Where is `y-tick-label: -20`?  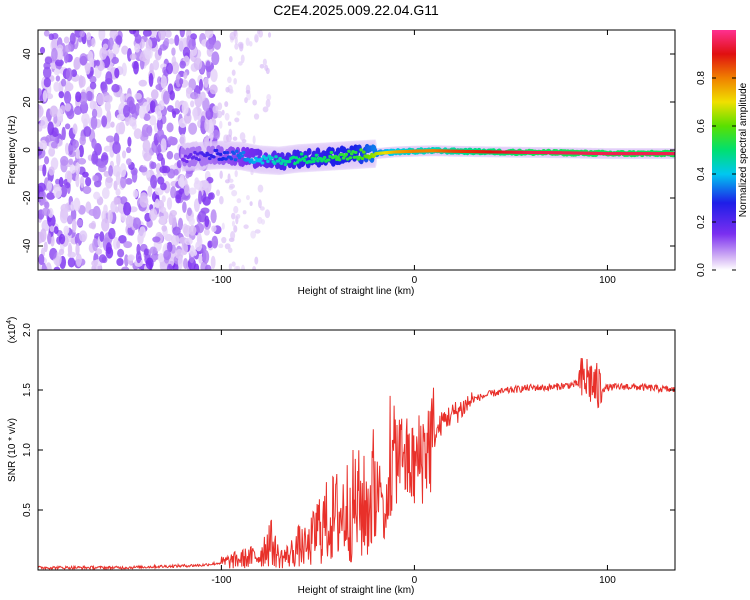 y-tick-label: -20 is located at coordinates (27, 197).